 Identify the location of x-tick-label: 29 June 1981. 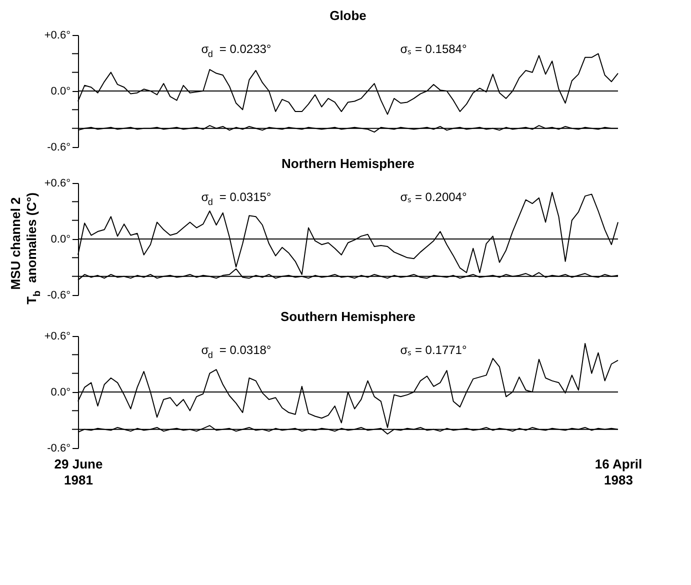
(78, 472).